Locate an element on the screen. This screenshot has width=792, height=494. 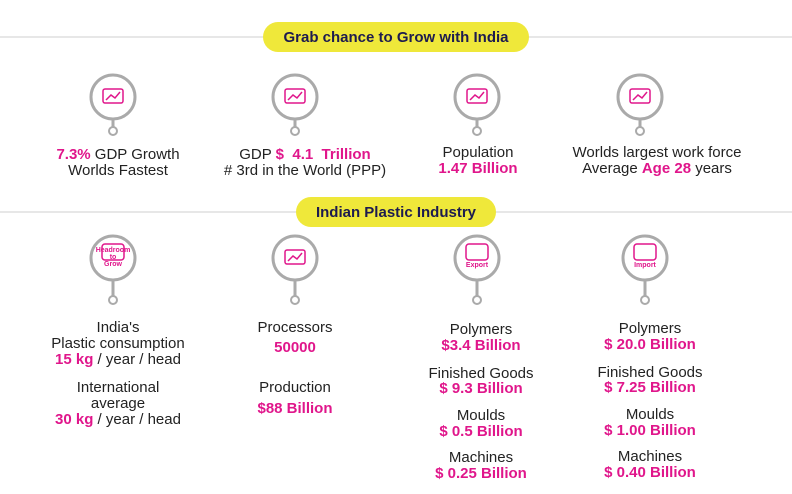
highlight: $ 20.0 Billion is located at coordinates (650, 344).